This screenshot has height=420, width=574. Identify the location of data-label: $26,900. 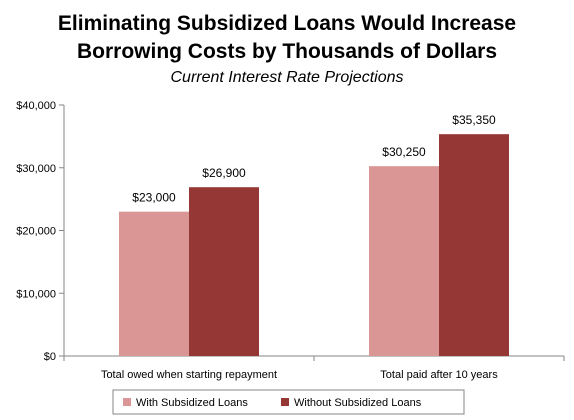
(224, 173).